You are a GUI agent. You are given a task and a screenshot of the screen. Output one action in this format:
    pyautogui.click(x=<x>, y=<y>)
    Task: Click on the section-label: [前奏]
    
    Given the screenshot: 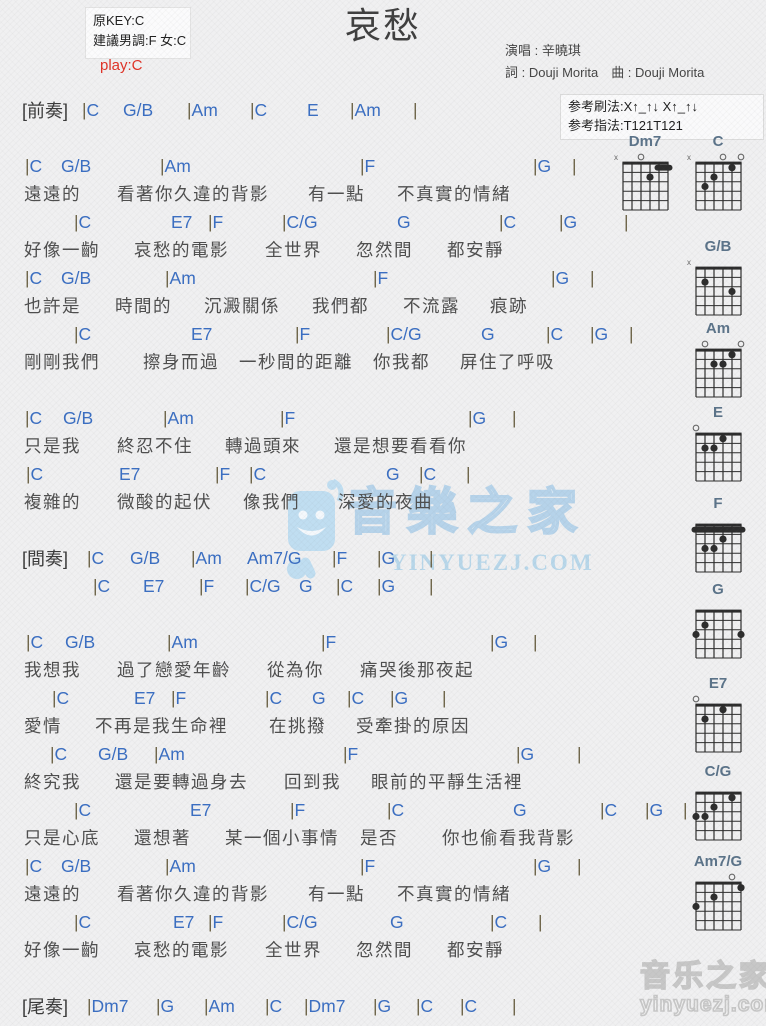 What is the action you would take?
    pyautogui.click(x=45, y=111)
    